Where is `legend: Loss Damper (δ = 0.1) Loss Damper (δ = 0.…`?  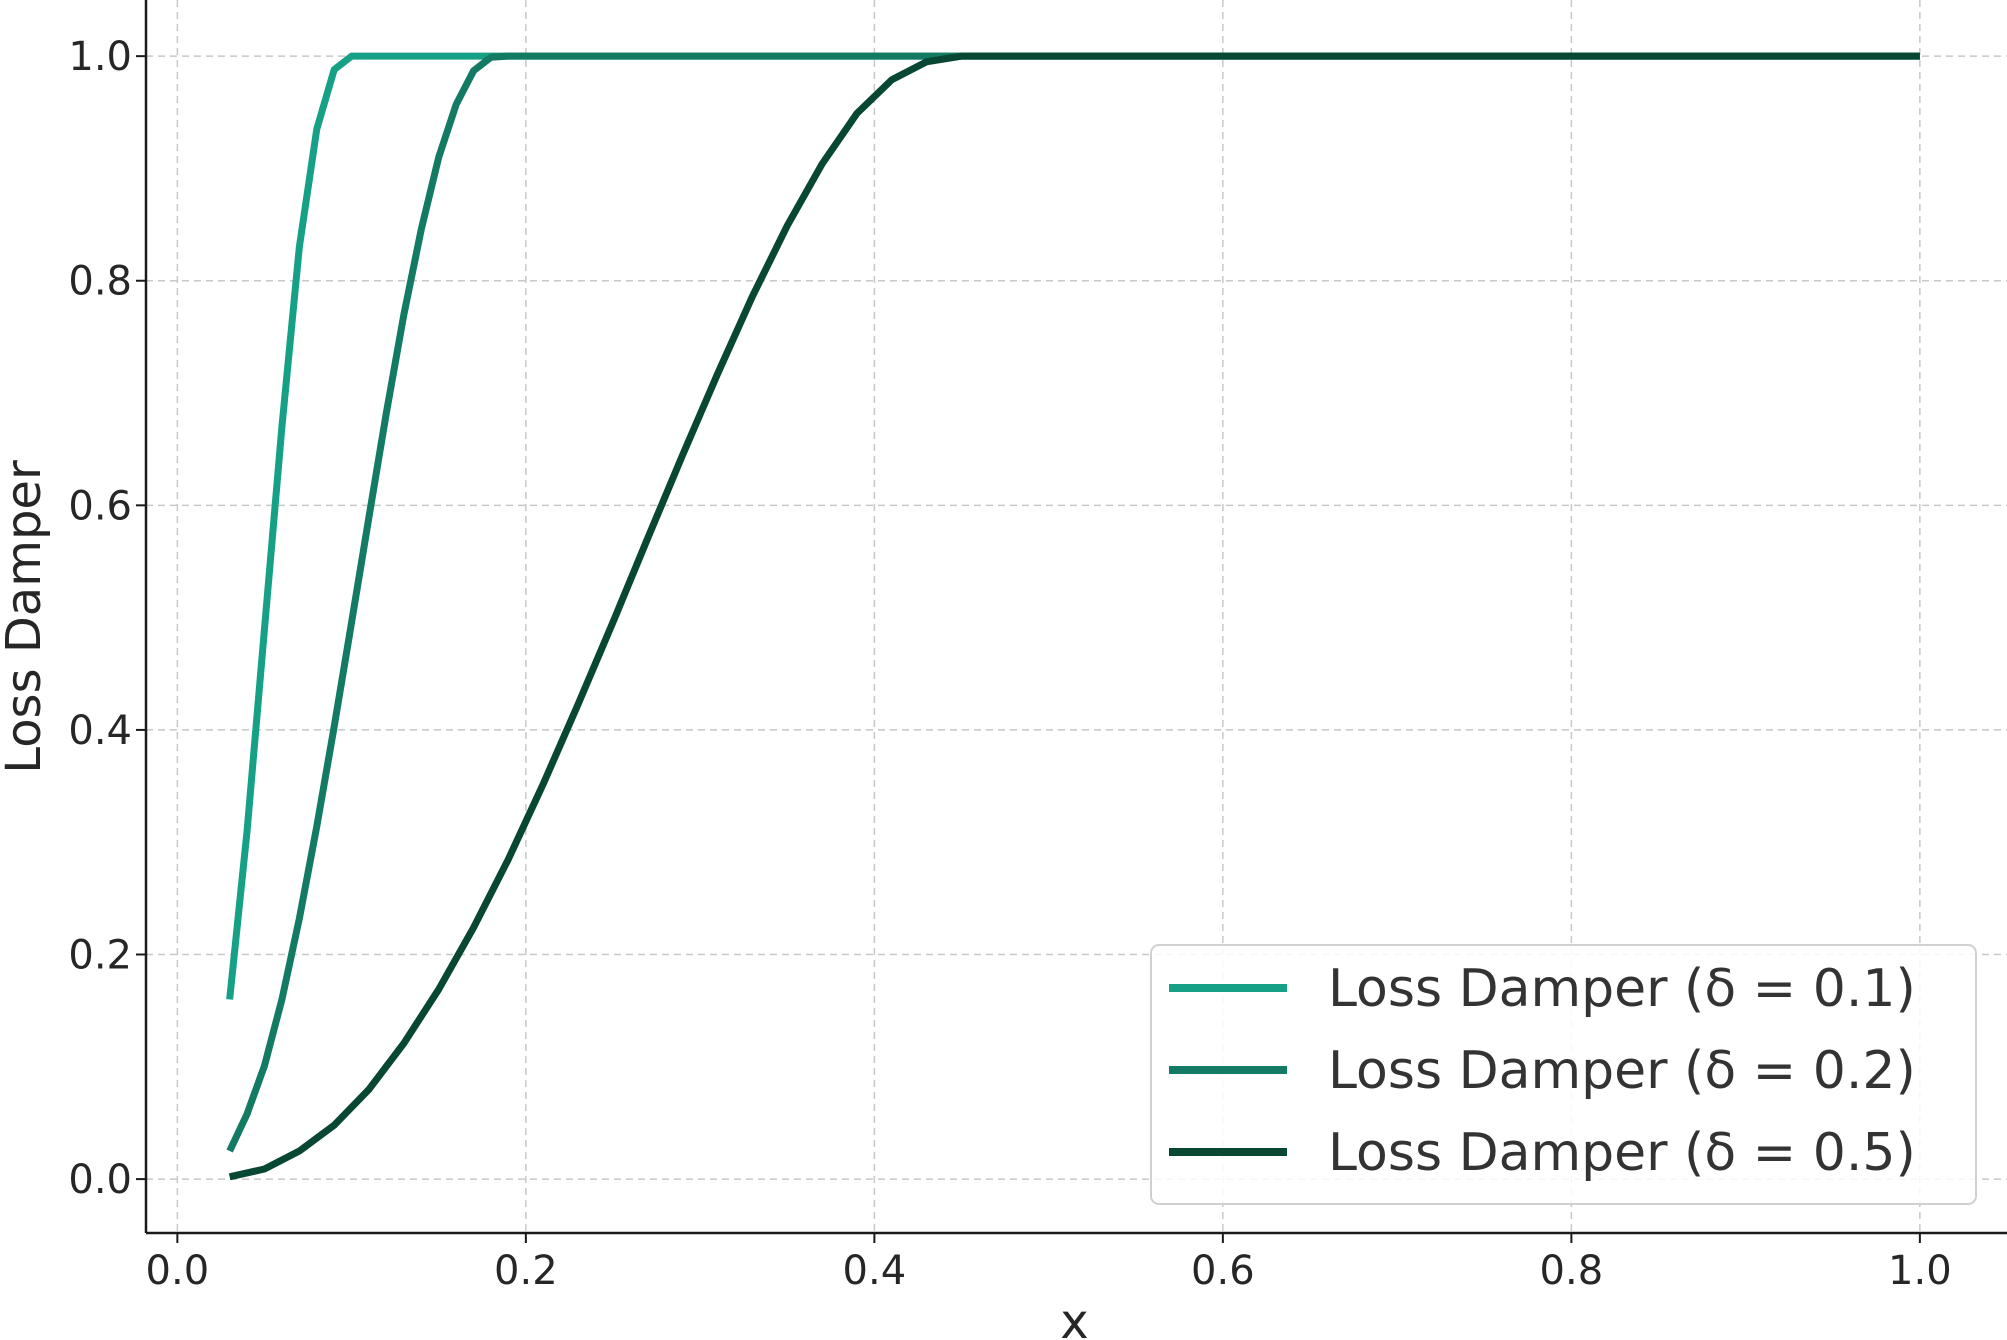
legend: Loss Damper (δ = 0.1) Loss Damper (δ = 0.… is located at coordinates (1563, 1074).